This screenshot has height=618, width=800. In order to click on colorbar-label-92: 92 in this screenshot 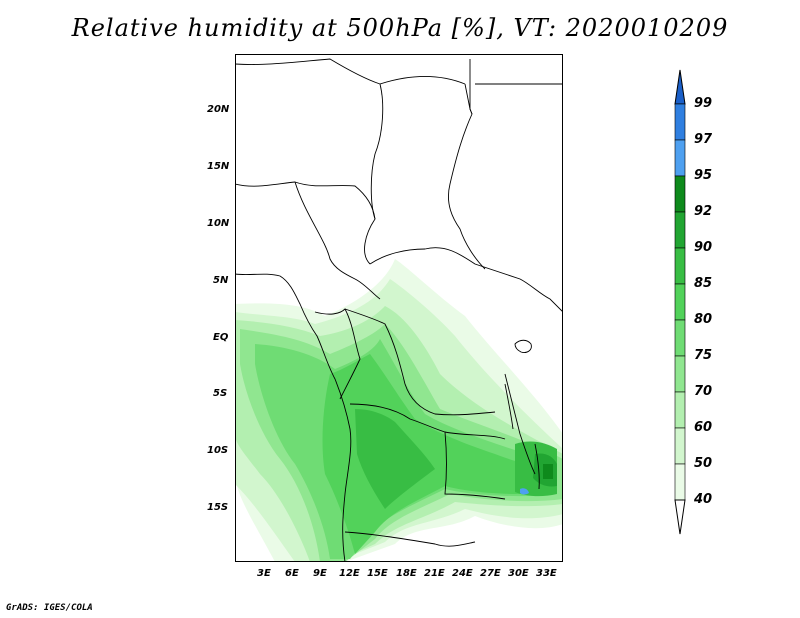, I will do `click(703, 211)`.